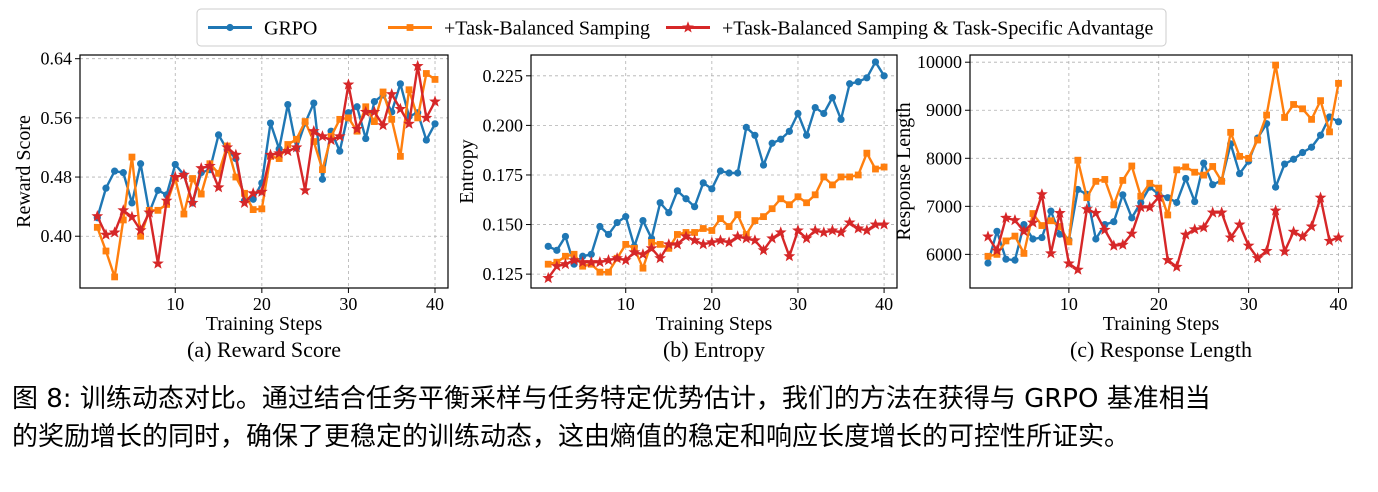  I want to click on y-tick-label-4: 0.200, so click(503, 125).